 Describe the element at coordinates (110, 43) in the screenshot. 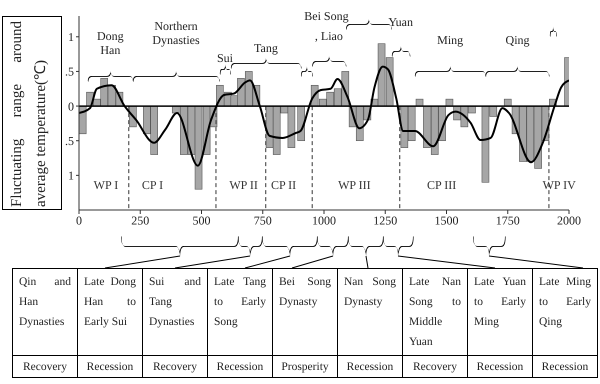

I see `annotation: Dong Han` at that location.